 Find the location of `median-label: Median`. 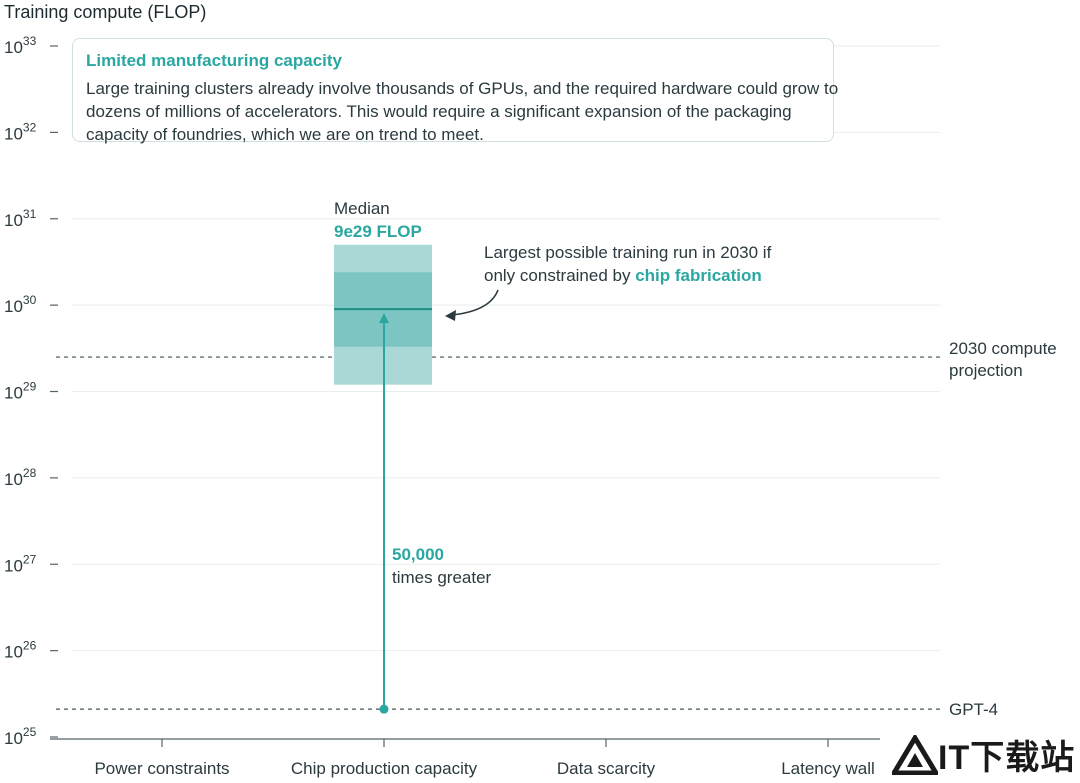

median-label: Median is located at coordinates (362, 208).